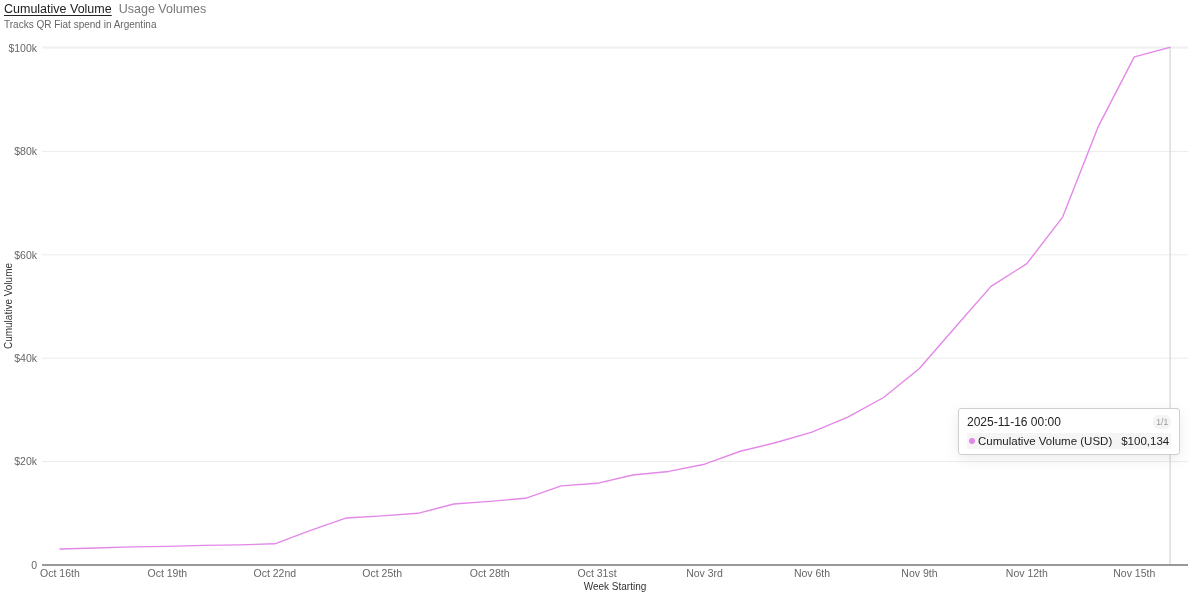  I want to click on x-axis-title: Week Starting, so click(615, 586).